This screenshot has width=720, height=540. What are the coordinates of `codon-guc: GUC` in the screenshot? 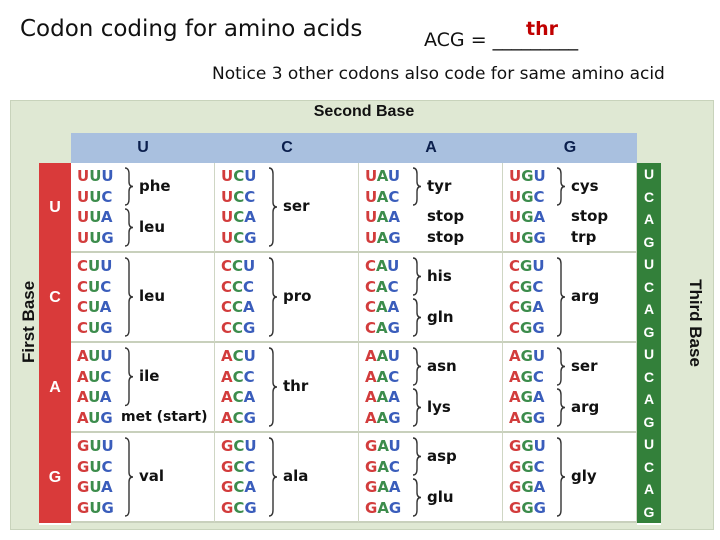 It's located at (95, 466).